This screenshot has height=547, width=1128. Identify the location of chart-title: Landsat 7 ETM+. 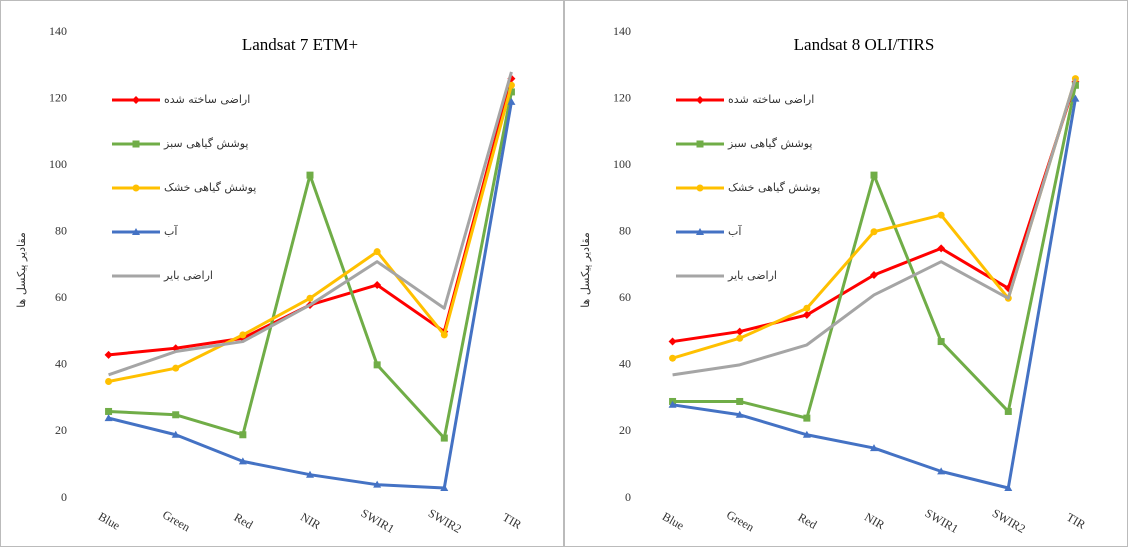
(300, 44).